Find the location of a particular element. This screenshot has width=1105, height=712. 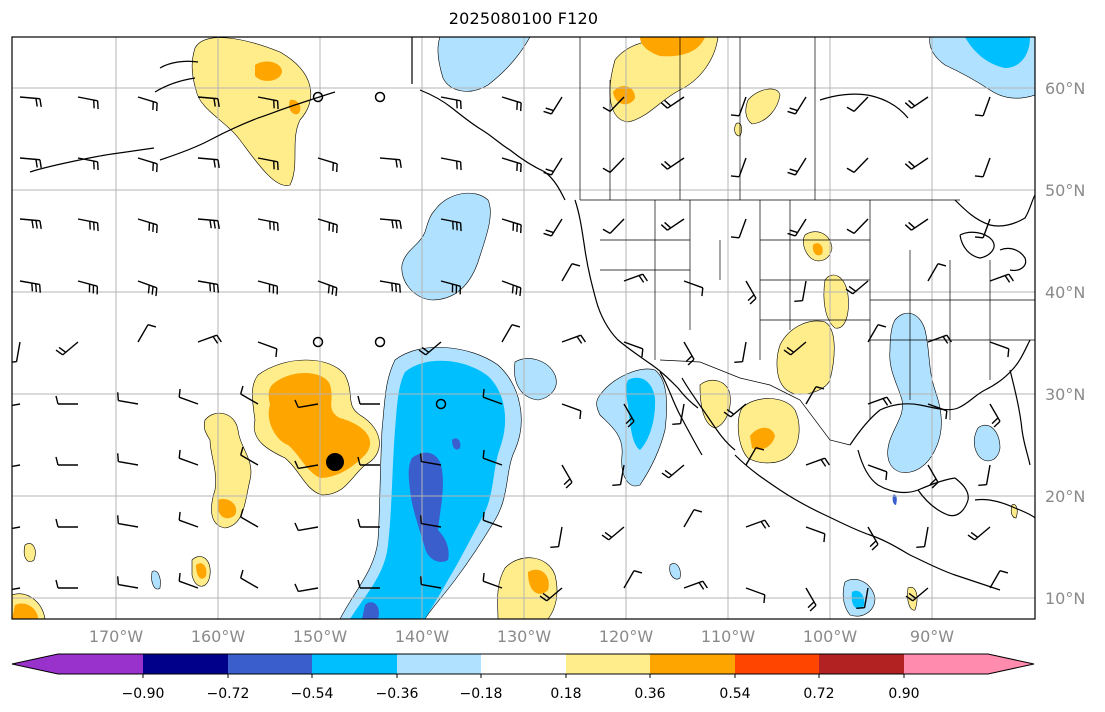

aleutians is located at coordinates (92, 160).